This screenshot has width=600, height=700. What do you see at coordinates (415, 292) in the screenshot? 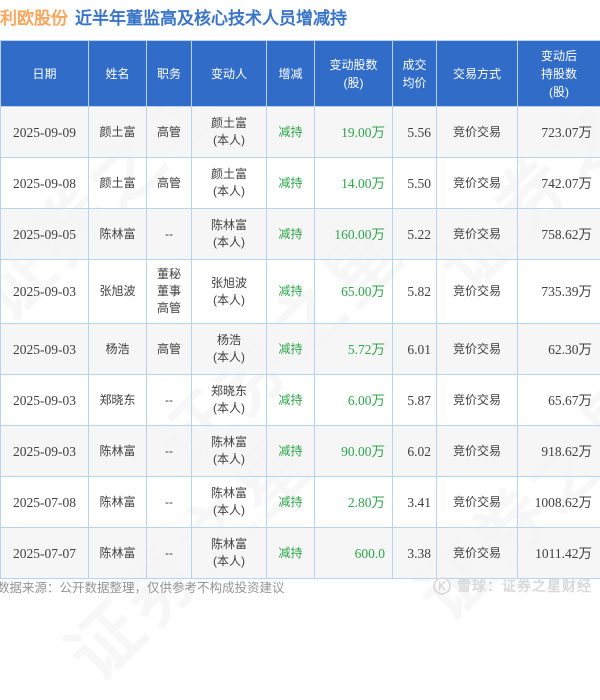
I see `cell-avg-price: 5.82` at bounding box center [415, 292].